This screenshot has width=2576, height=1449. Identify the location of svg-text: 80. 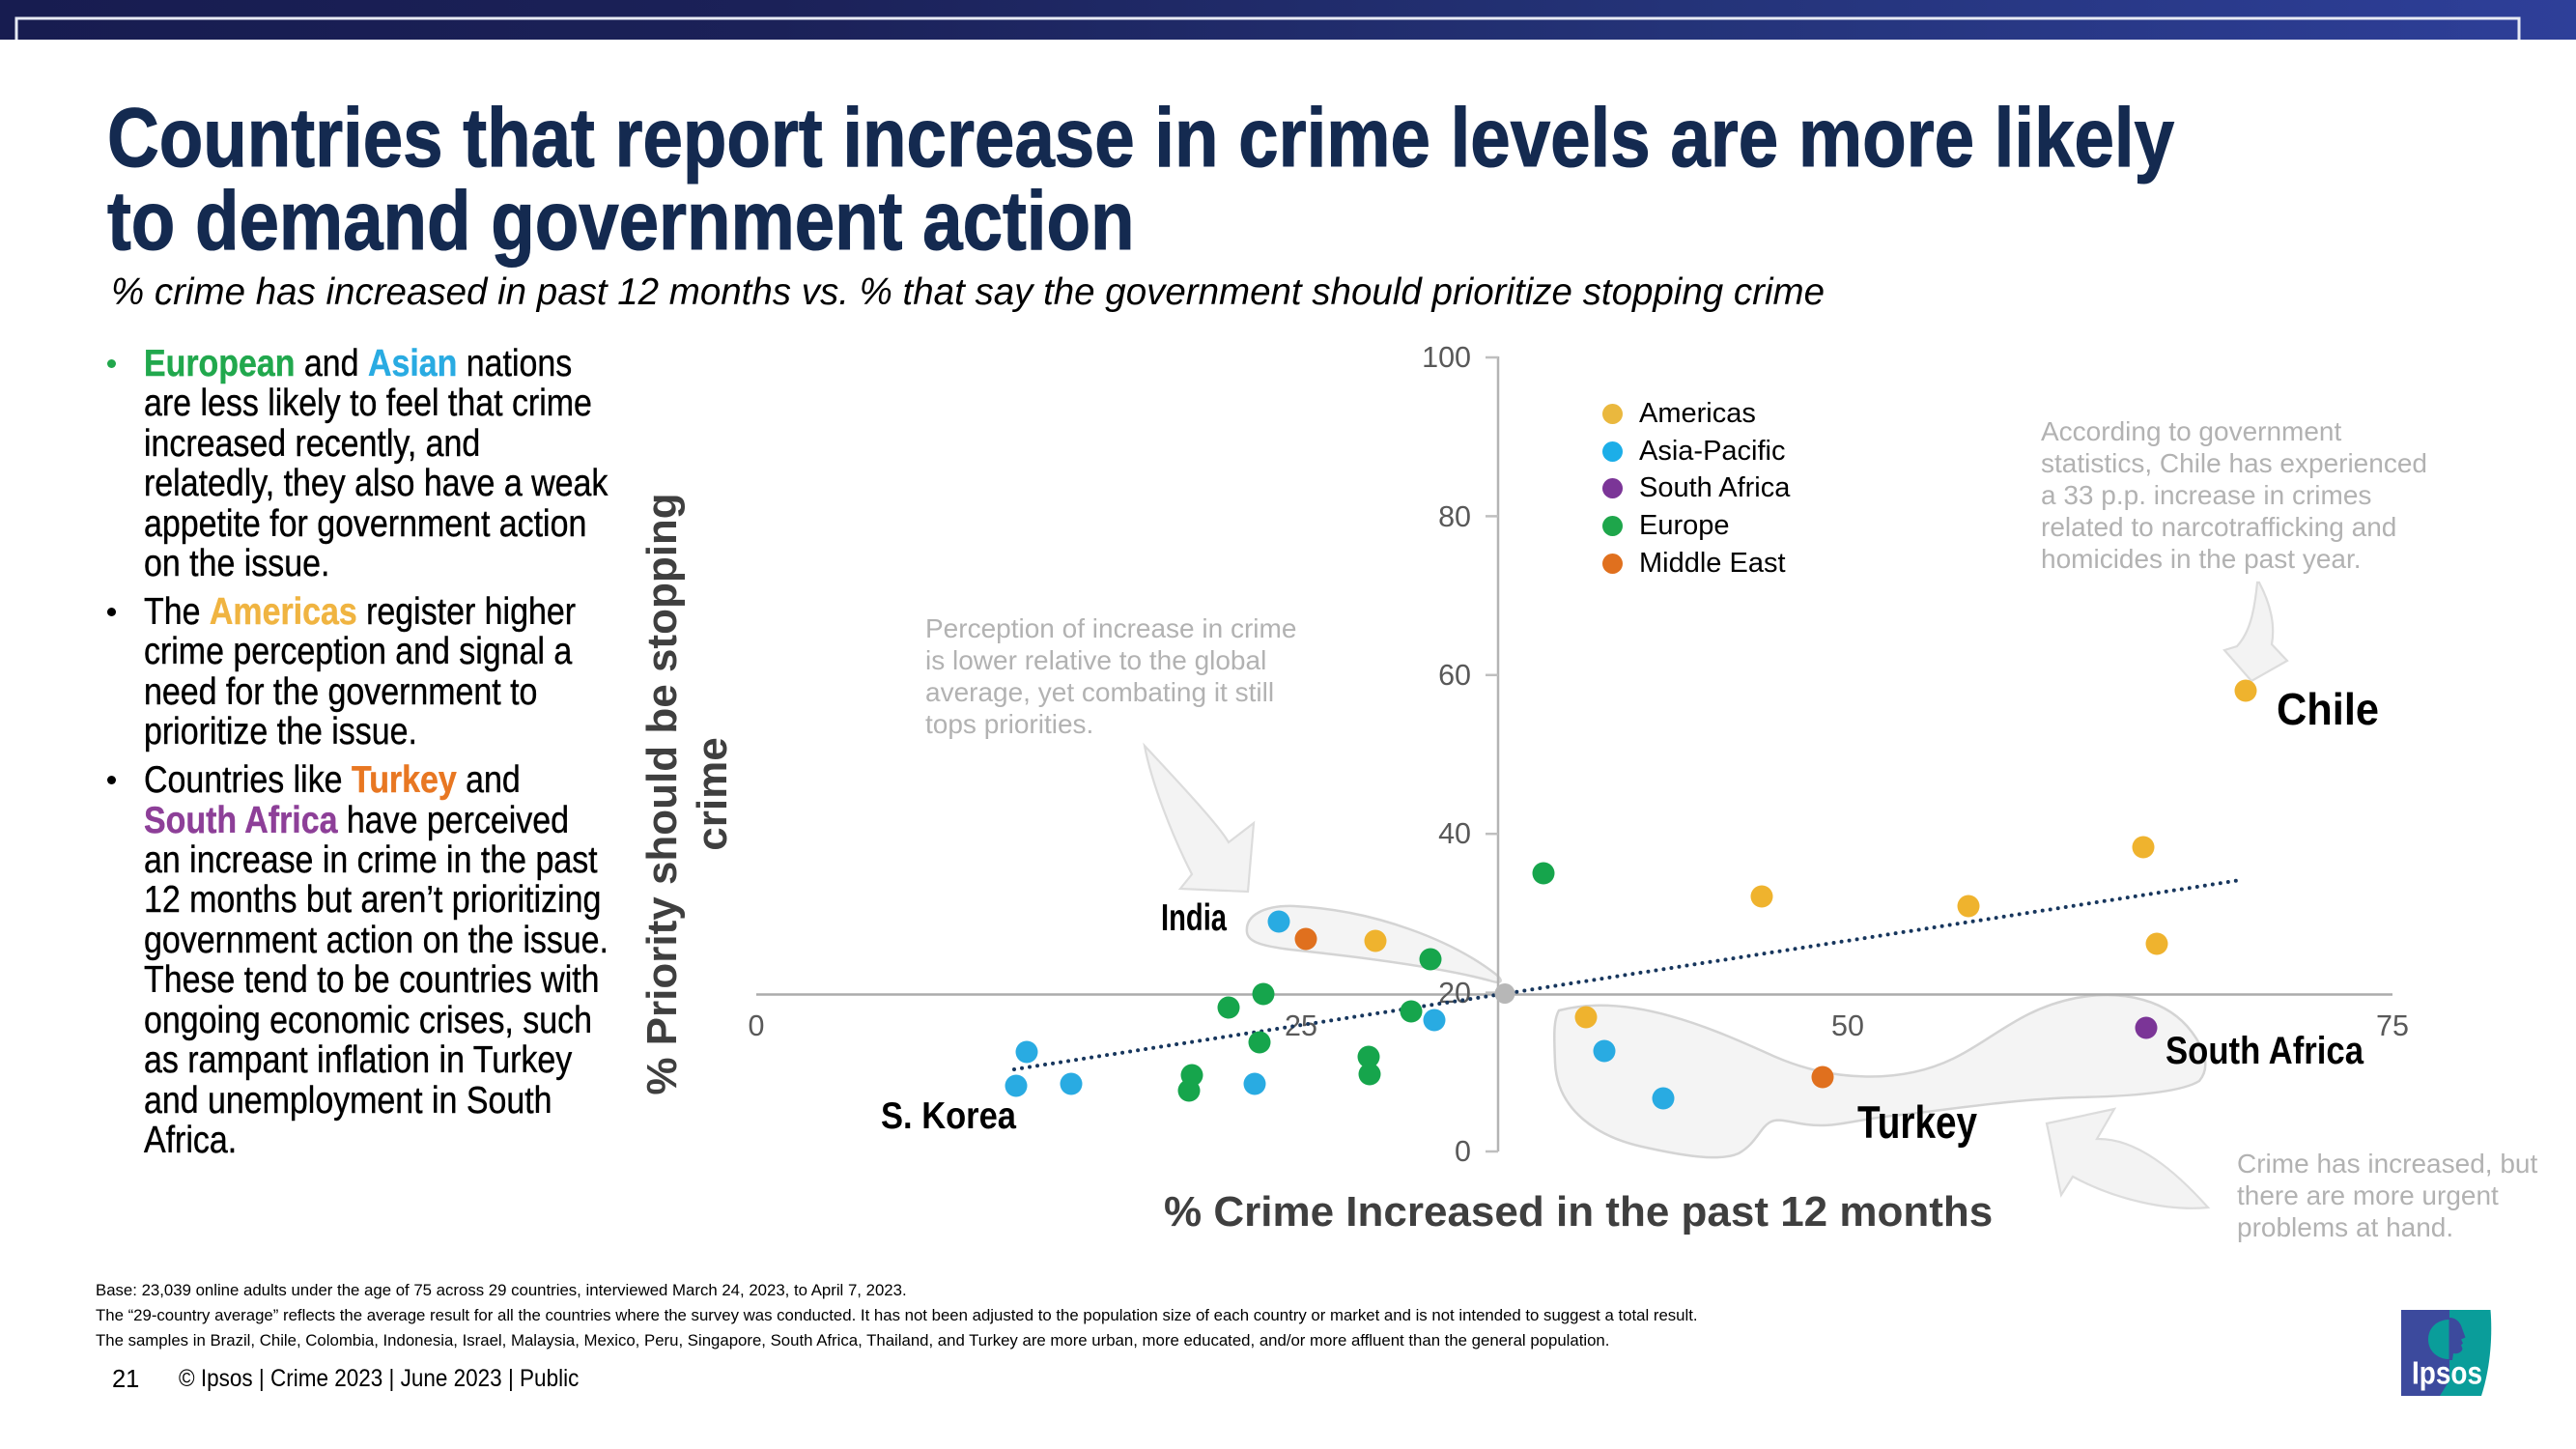
(1454, 516).